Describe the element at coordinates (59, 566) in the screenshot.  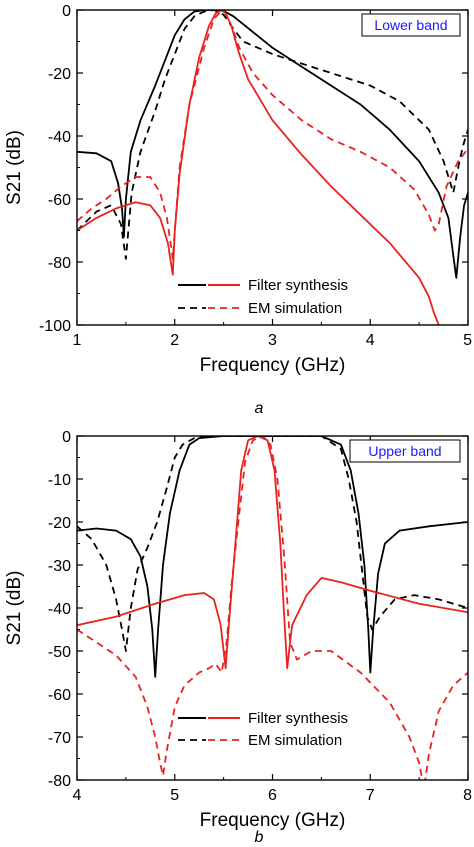
I see `y-tick-label: -30` at that location.